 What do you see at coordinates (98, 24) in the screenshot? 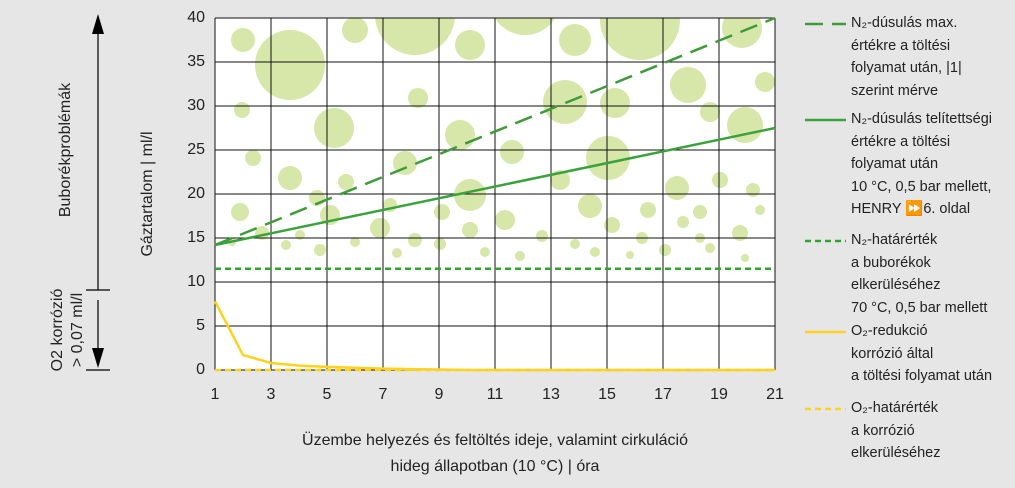
I see `arrow-up` at bounding box center [98, 24].